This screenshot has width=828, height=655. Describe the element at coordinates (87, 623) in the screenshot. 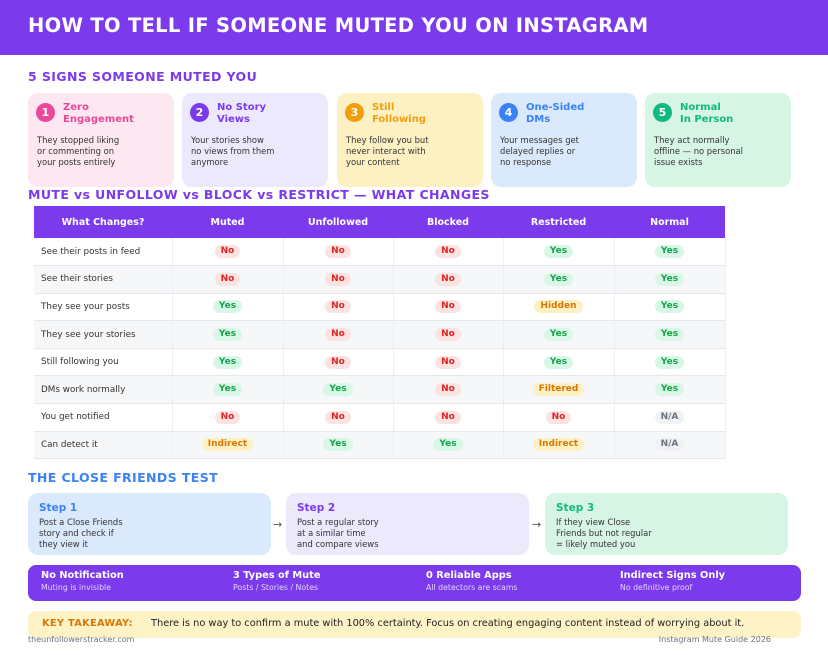

I see `takeaway-label: KEY TAKEAWAY:` at that location.